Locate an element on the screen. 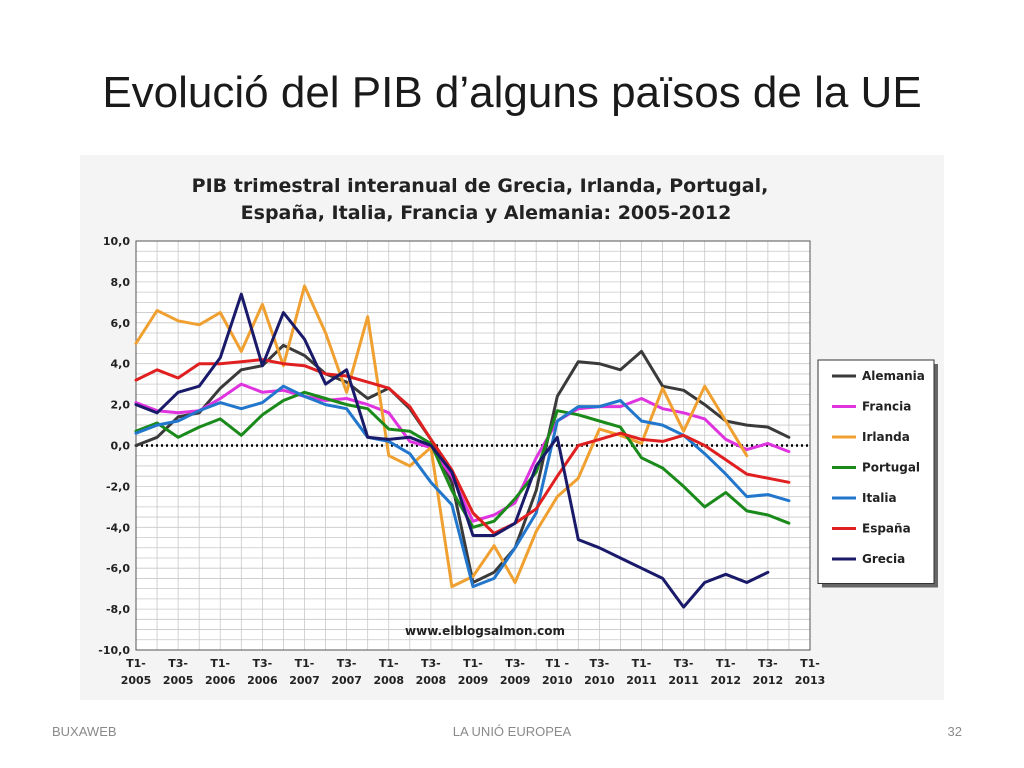  y-tick-label: 10,0 is located at coordinates (116, 241).